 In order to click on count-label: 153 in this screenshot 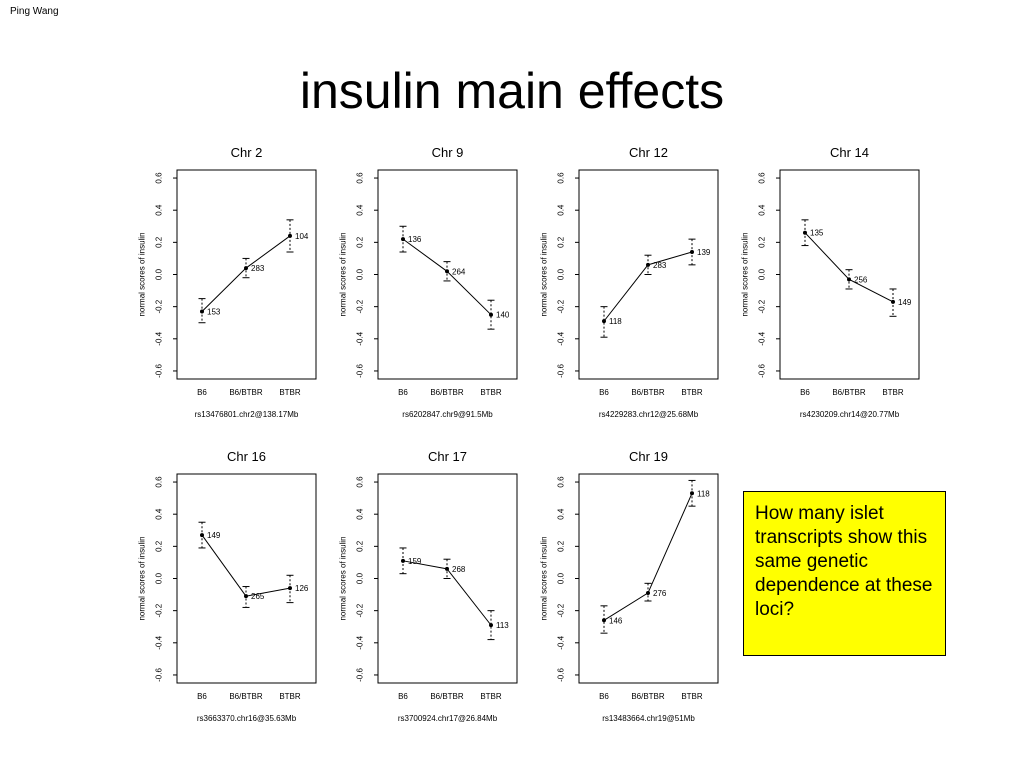, I will do `click(214, 311)`.